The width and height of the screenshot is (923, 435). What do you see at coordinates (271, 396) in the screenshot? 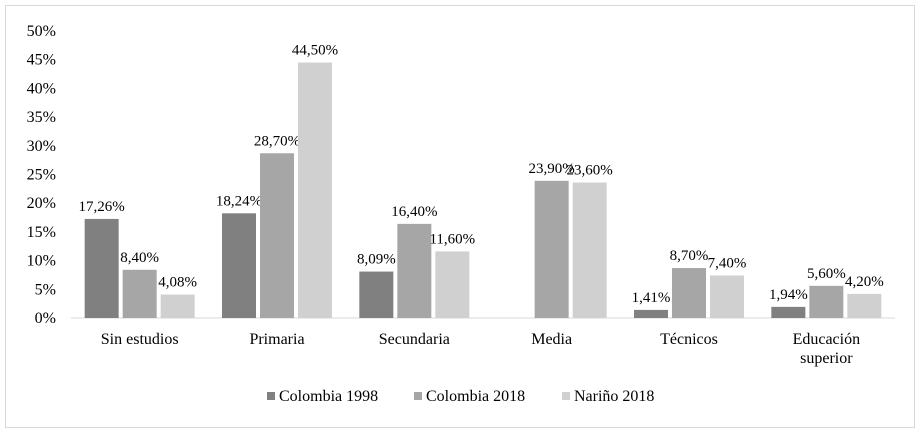
I see `legend-swatch-colombia-1998` at bounding box center [271, 396].